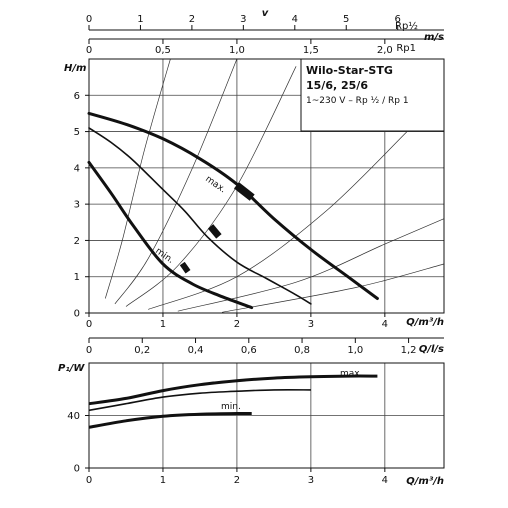 The image size is (508, 508). What do you see at coordinates (215, 184) in the screenshot?
I see `label-max-head: max.` at bounding box center [215, 184].